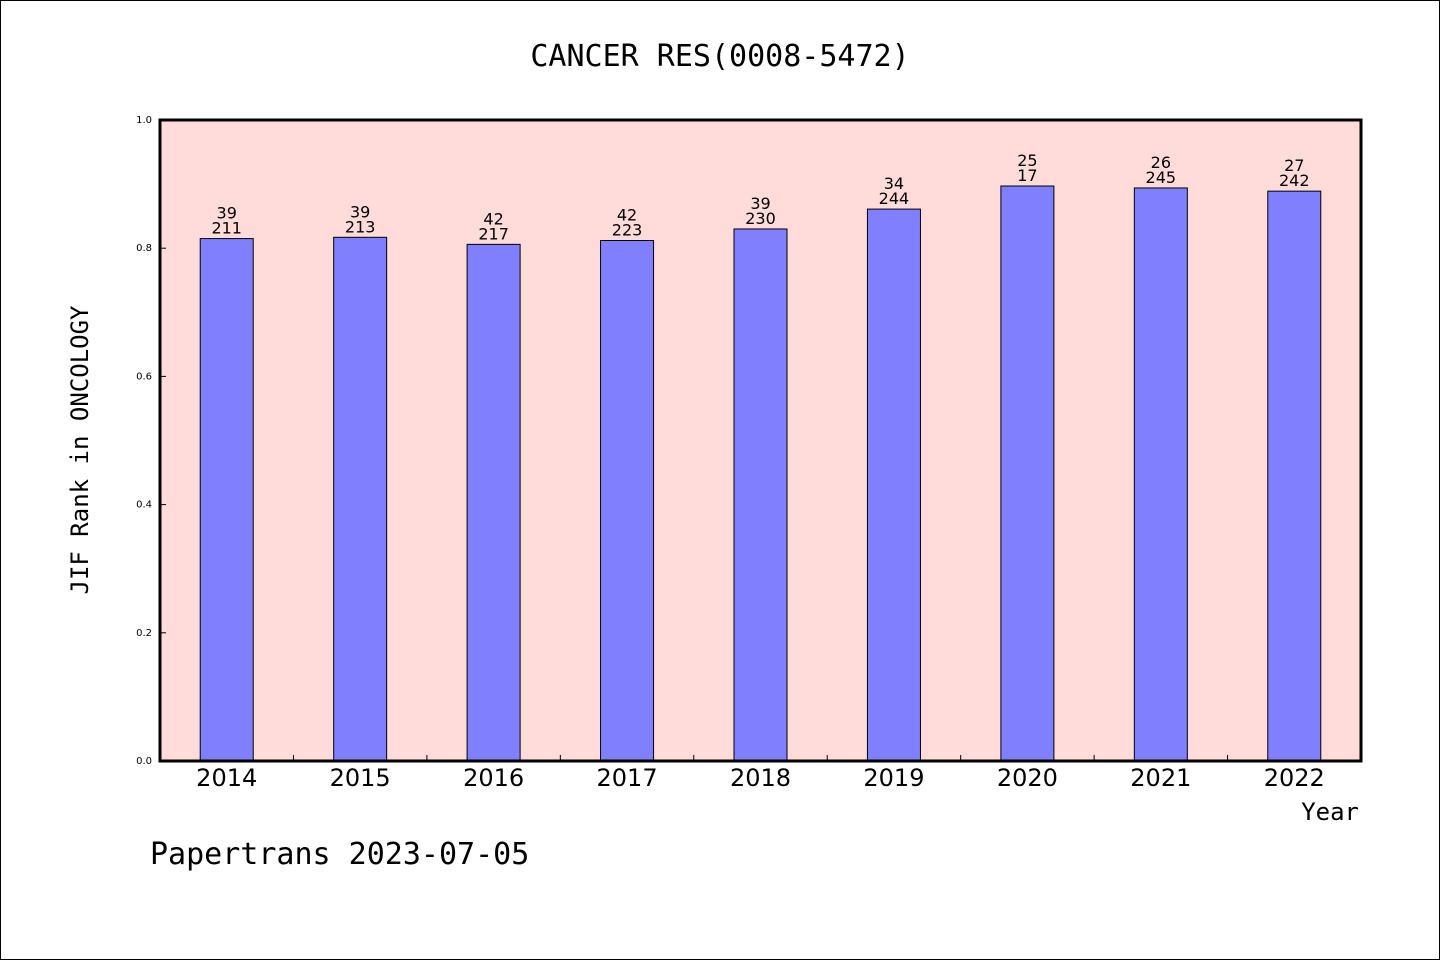  Describe the element at coordinates (1330, 812) in the screenshot. I see `x-axis-label: Year` at that location.